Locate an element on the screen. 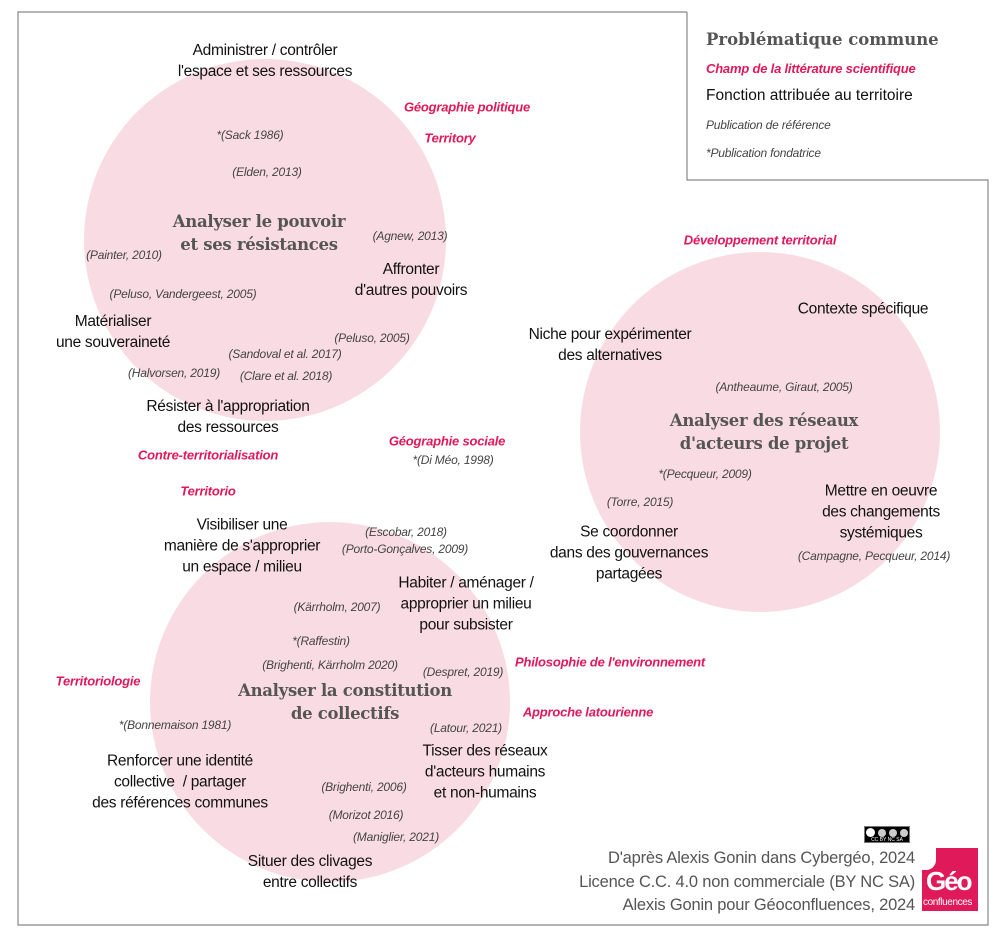  geoconfluences-logo: Géo confluences is located at coordinates (950, 879).